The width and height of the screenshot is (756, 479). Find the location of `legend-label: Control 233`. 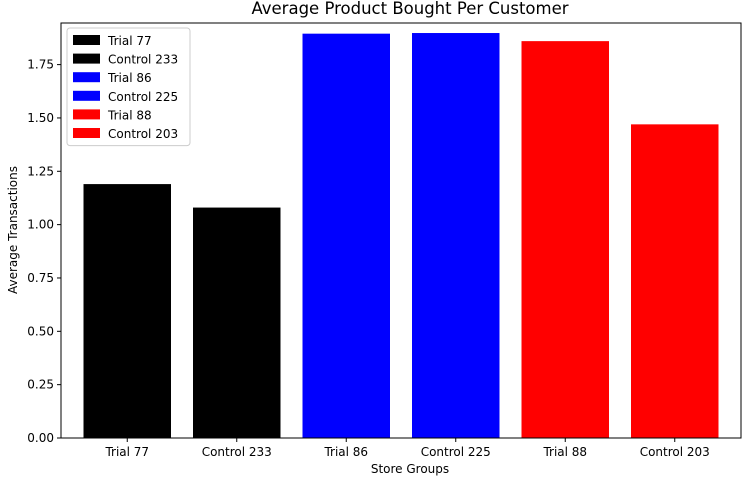

legend-label: Control 233 is located at coordinates (143, 60).